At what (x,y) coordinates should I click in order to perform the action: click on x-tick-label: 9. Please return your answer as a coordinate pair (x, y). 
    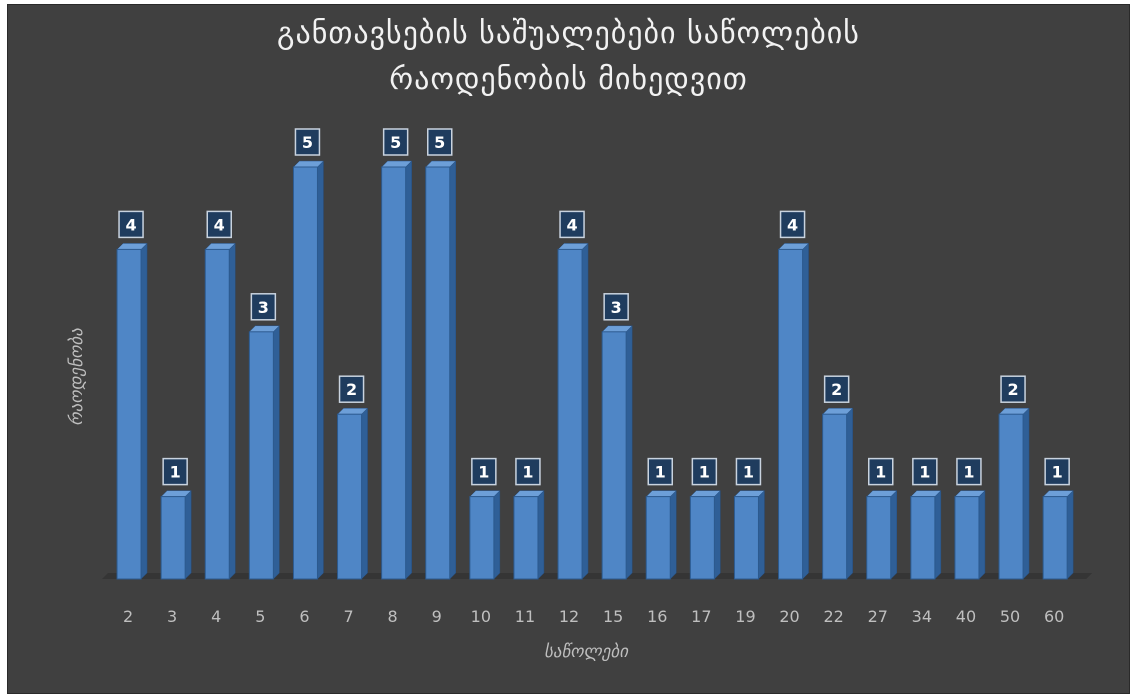
    Looking at the image, I should click on (437, 616).